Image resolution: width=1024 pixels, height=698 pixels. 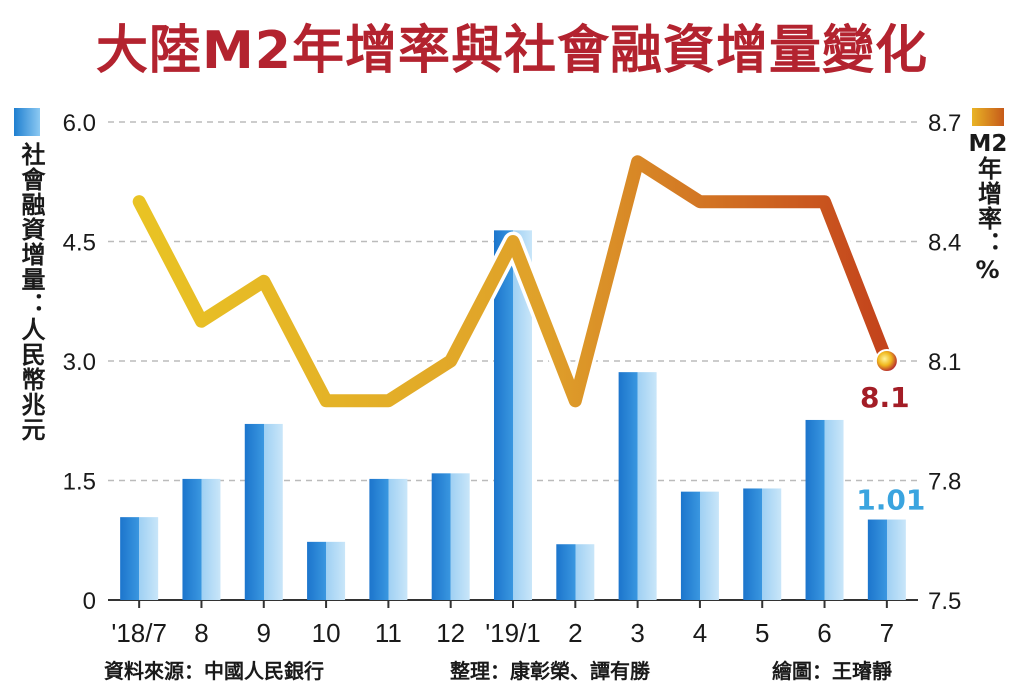 I want to click on bar-legend-swatch, so click(x=27, y=122).